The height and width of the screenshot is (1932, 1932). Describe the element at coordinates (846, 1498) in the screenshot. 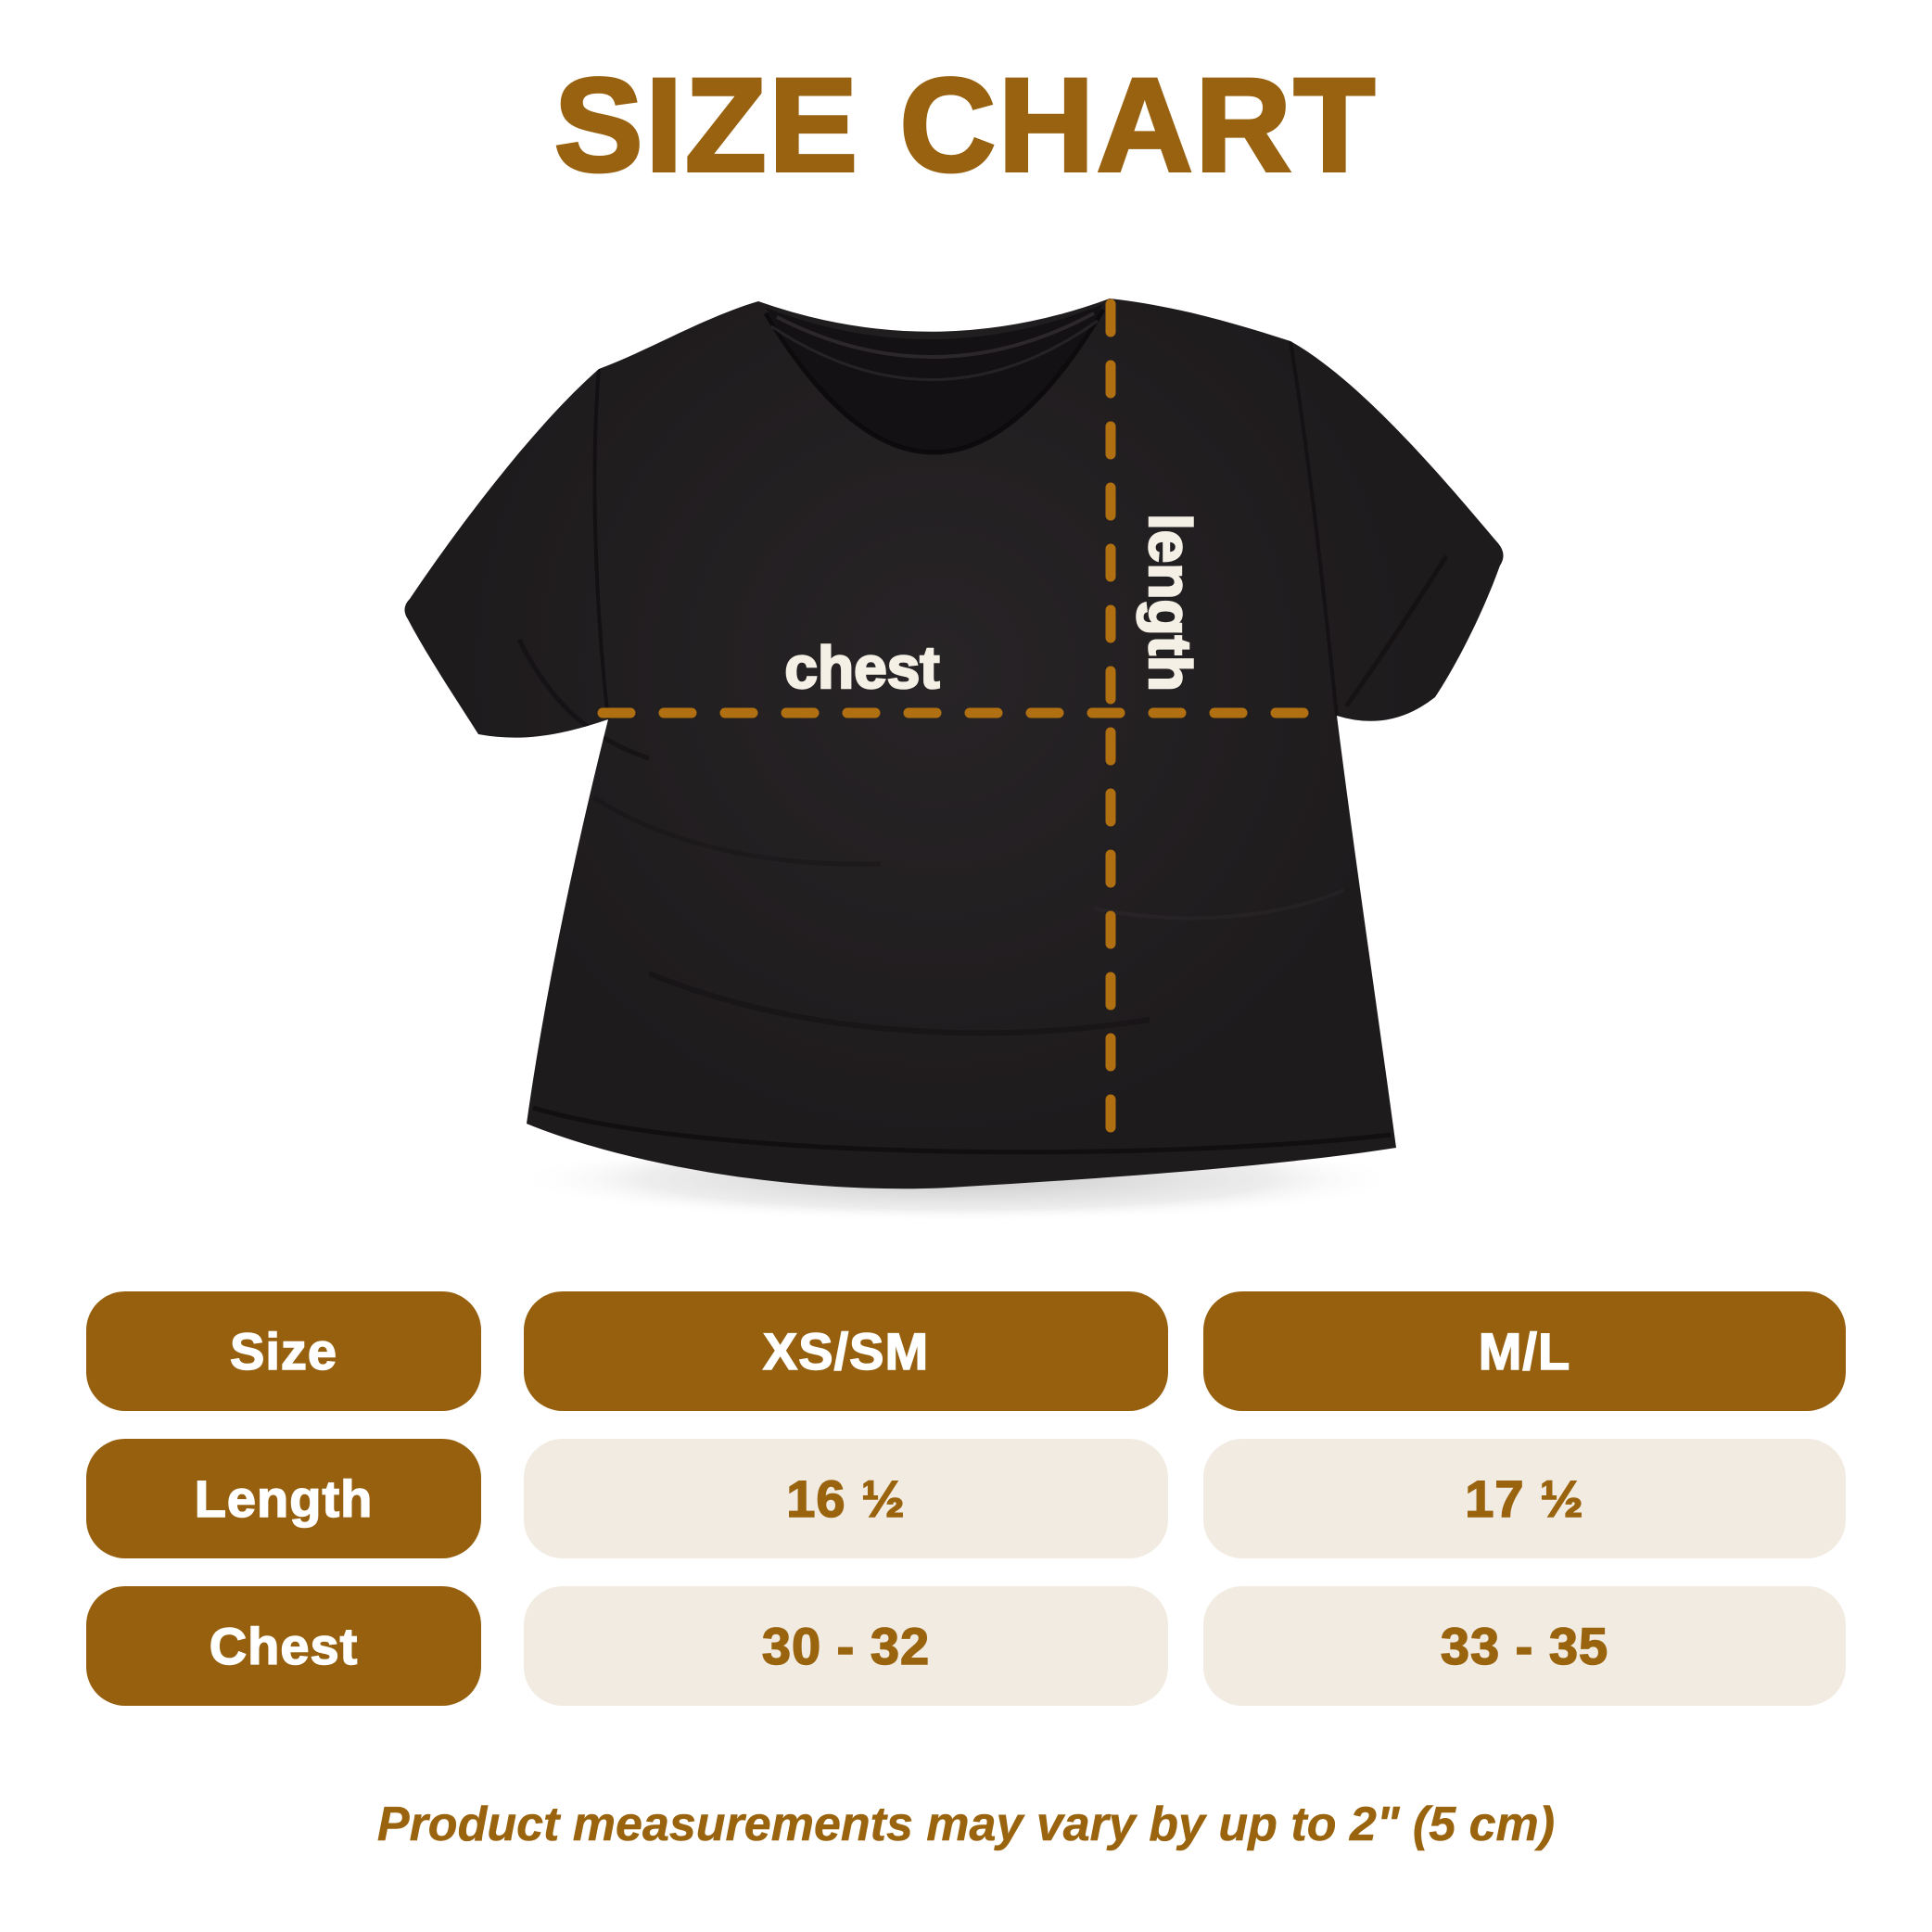

I see `cell-length-xs-sm: 16 ½` at that location.